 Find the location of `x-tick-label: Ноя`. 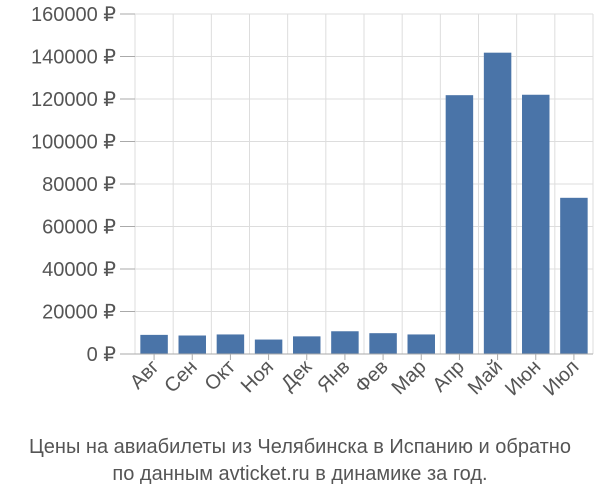

x-tick-label: Ноя is located at coordinates (257, 376).